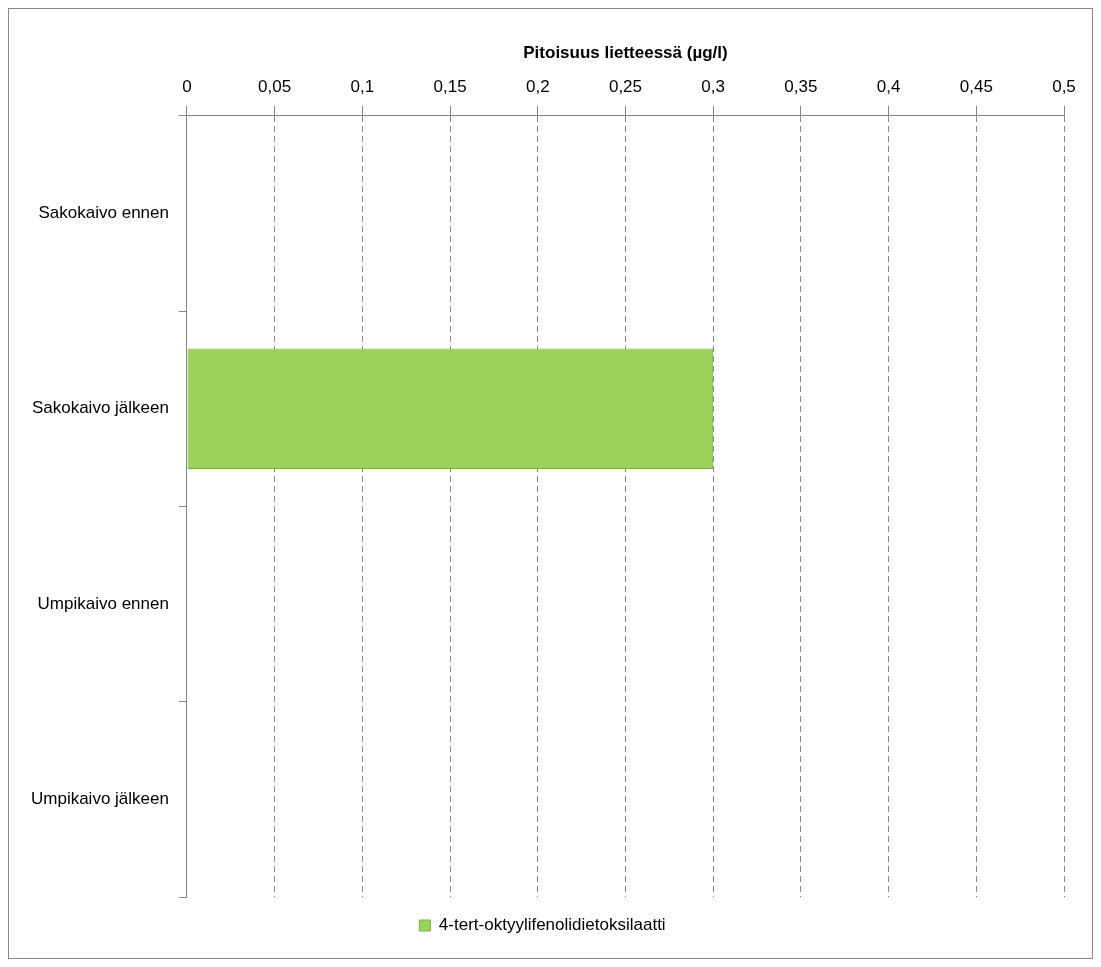 The height and width of the screenshot is (967, 1101). I want to click on x-tick-label: 0,3, so click(713, 87).